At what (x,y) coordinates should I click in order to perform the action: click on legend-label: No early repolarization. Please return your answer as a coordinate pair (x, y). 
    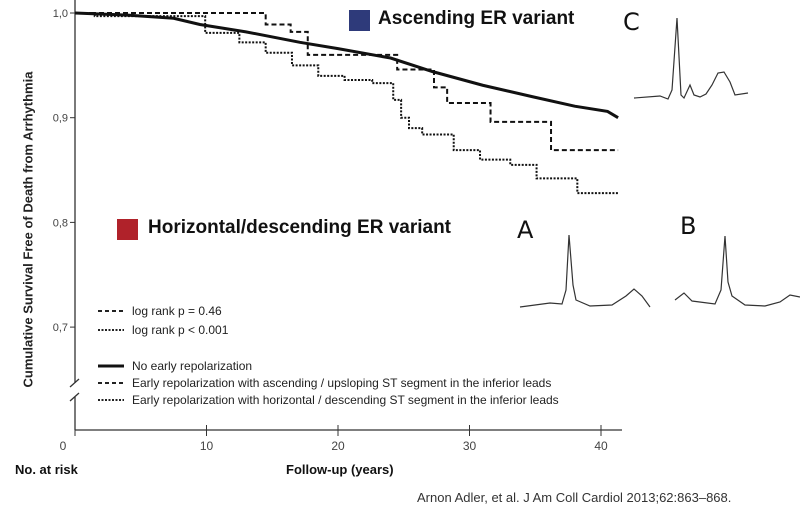
    Looking at the image, I should click on (192, 366).